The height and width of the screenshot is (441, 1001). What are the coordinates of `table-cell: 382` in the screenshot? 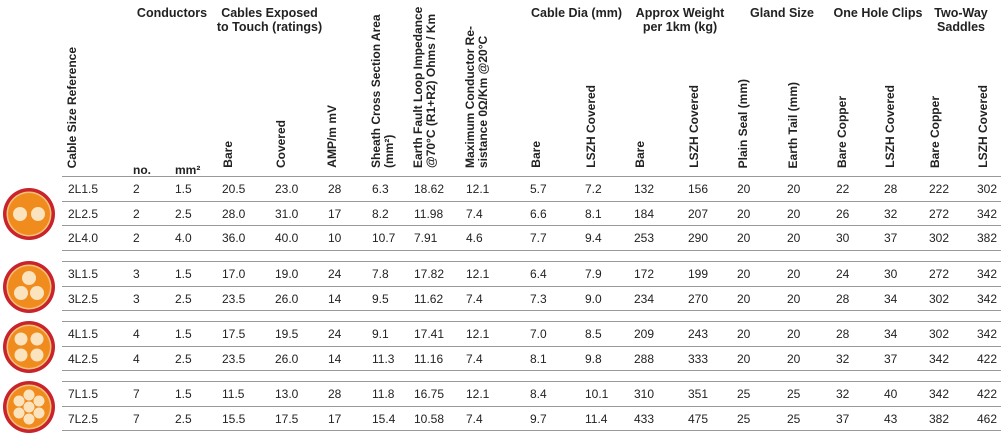 It's located at (987, 238).